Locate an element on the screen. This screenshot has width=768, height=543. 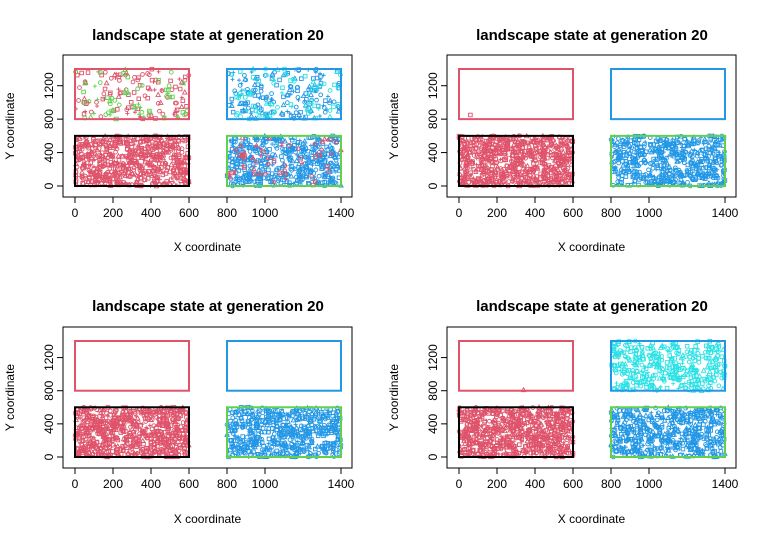
patch-outline-top-right is located at coordinates (284, 366).